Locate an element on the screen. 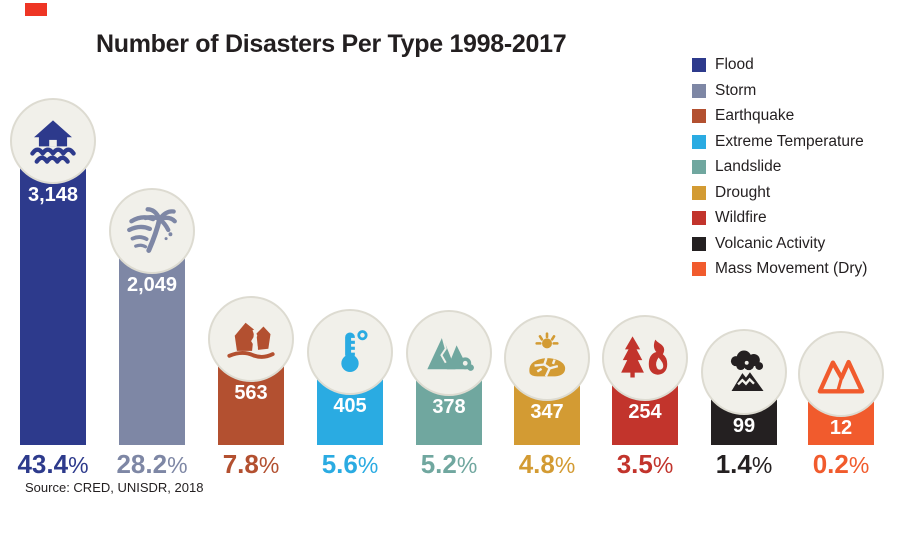 The width and height of the screenshot is (900, 550). icon-circle-volcanic-activity is located at coordinates (744, 372).